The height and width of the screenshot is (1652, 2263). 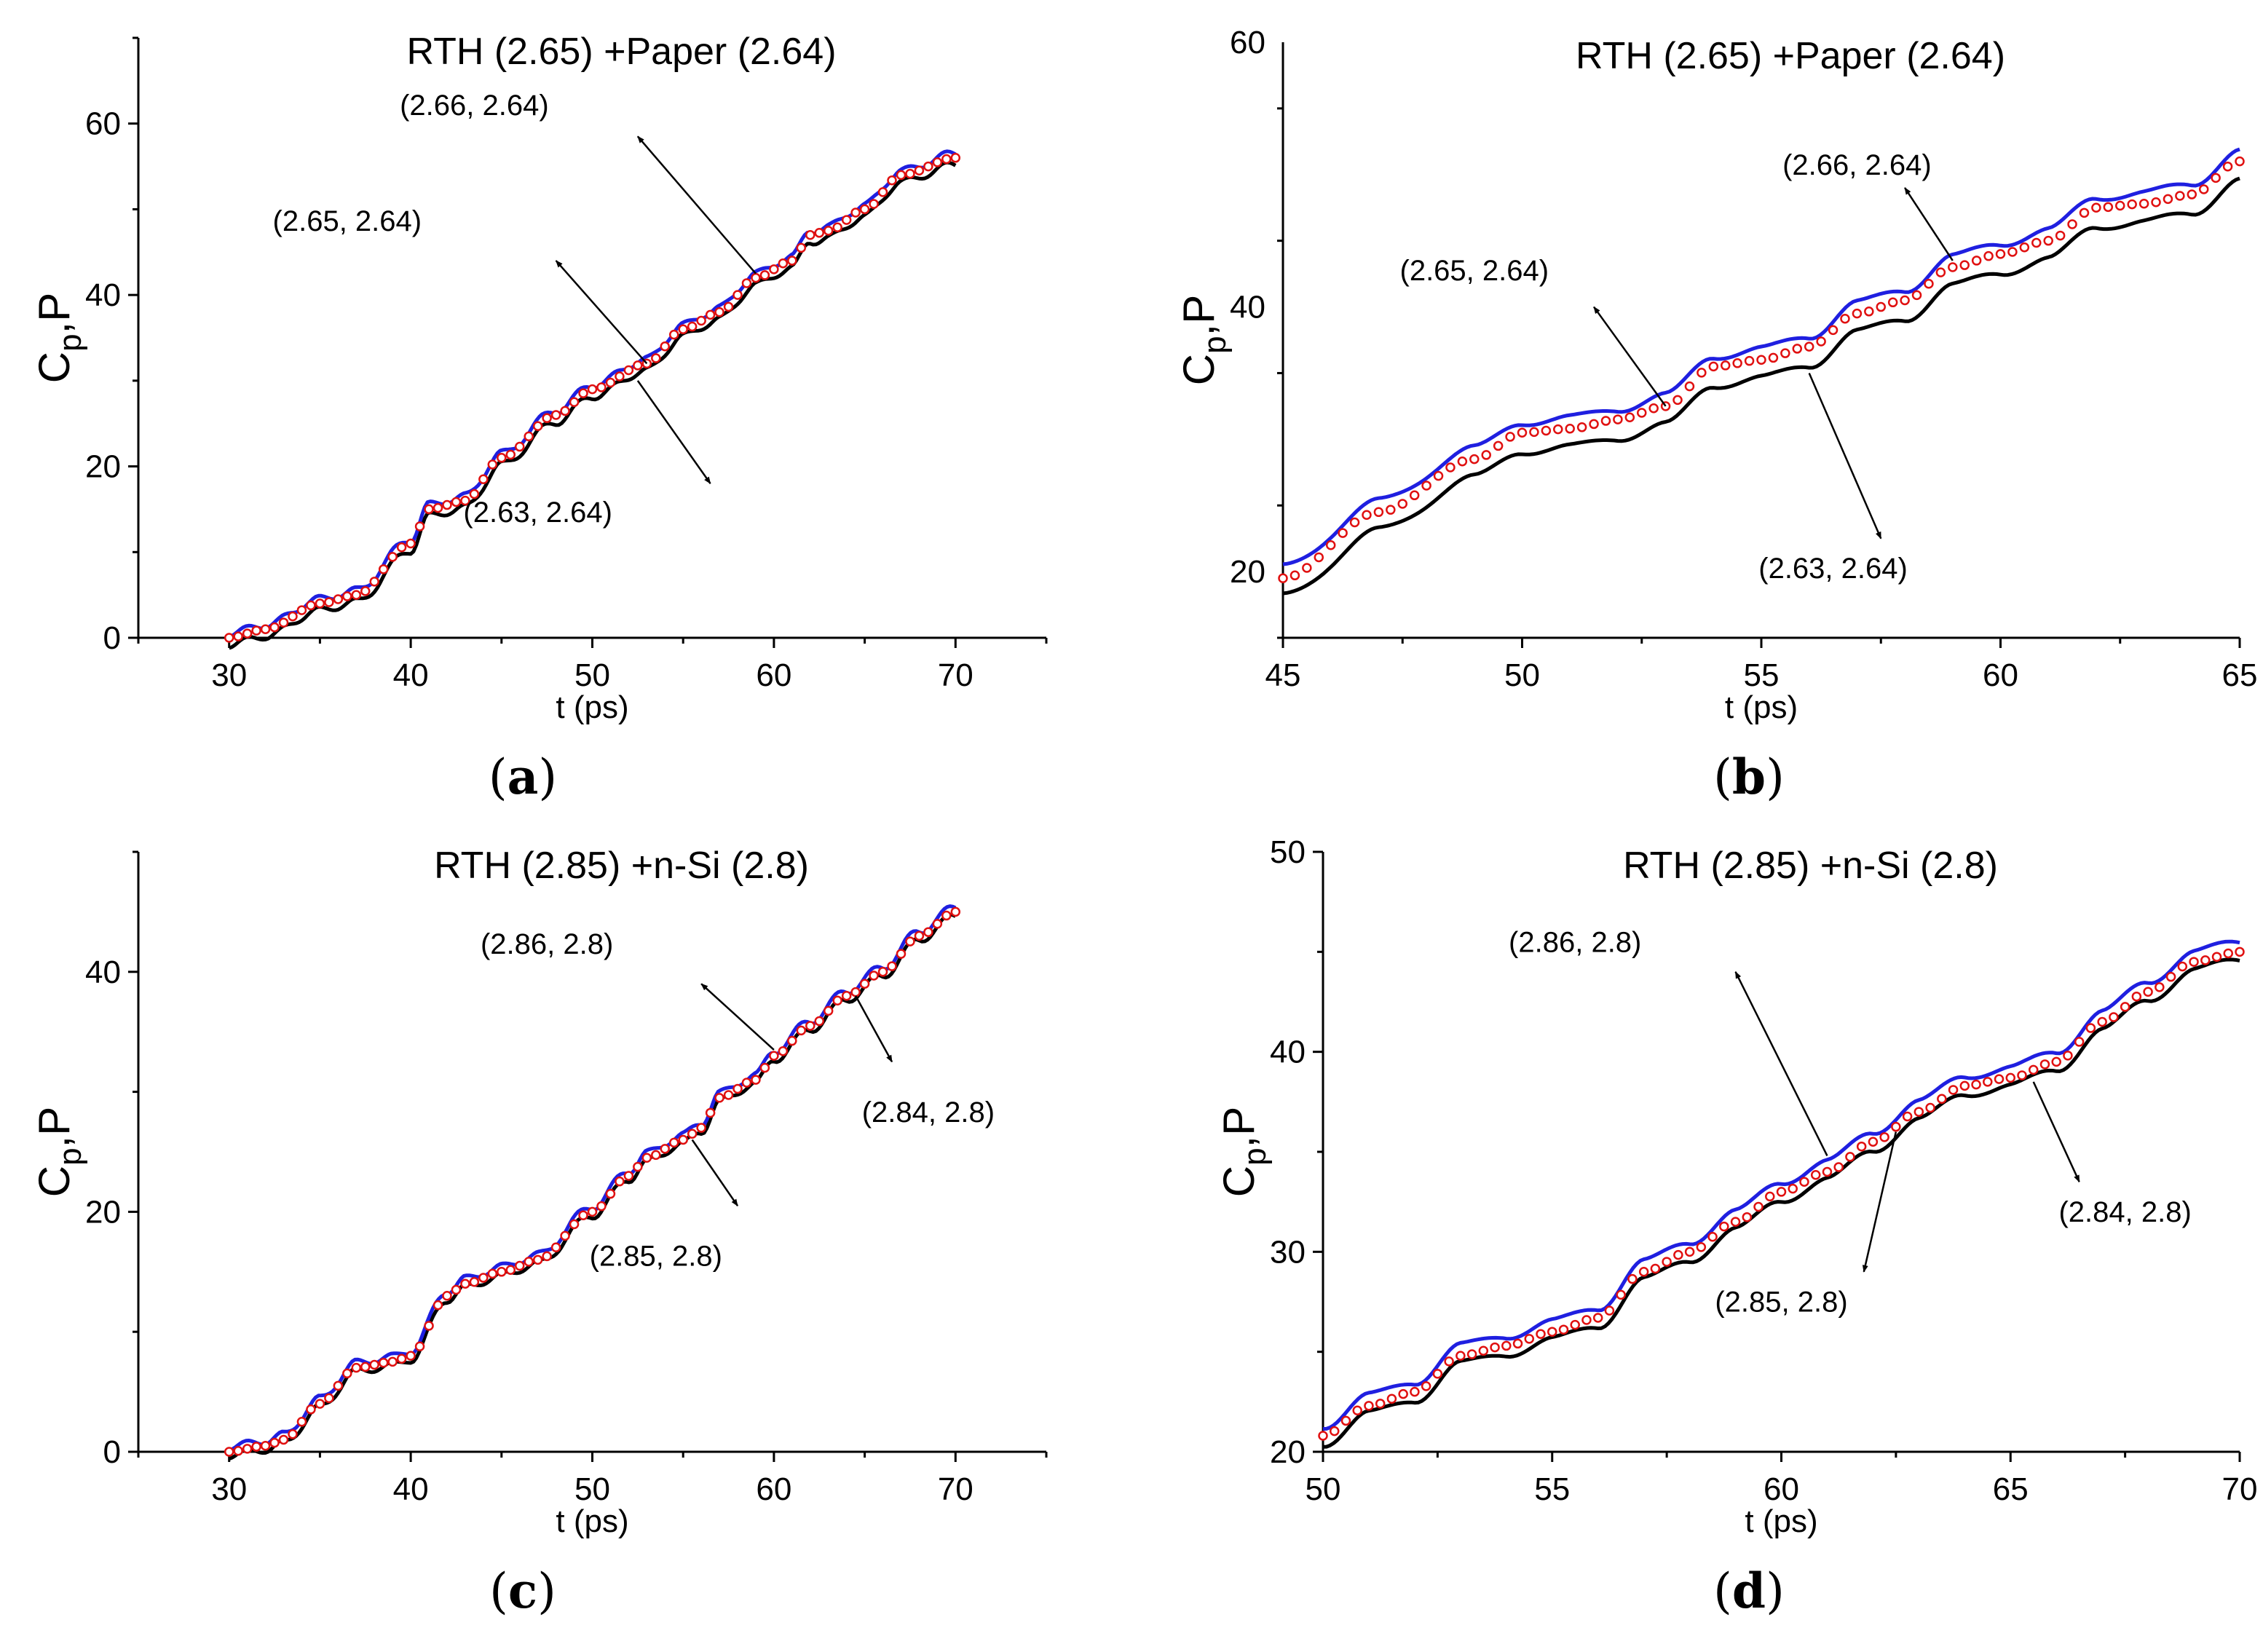 I want to click on panel-label: (a), so click(x=523, y=776).